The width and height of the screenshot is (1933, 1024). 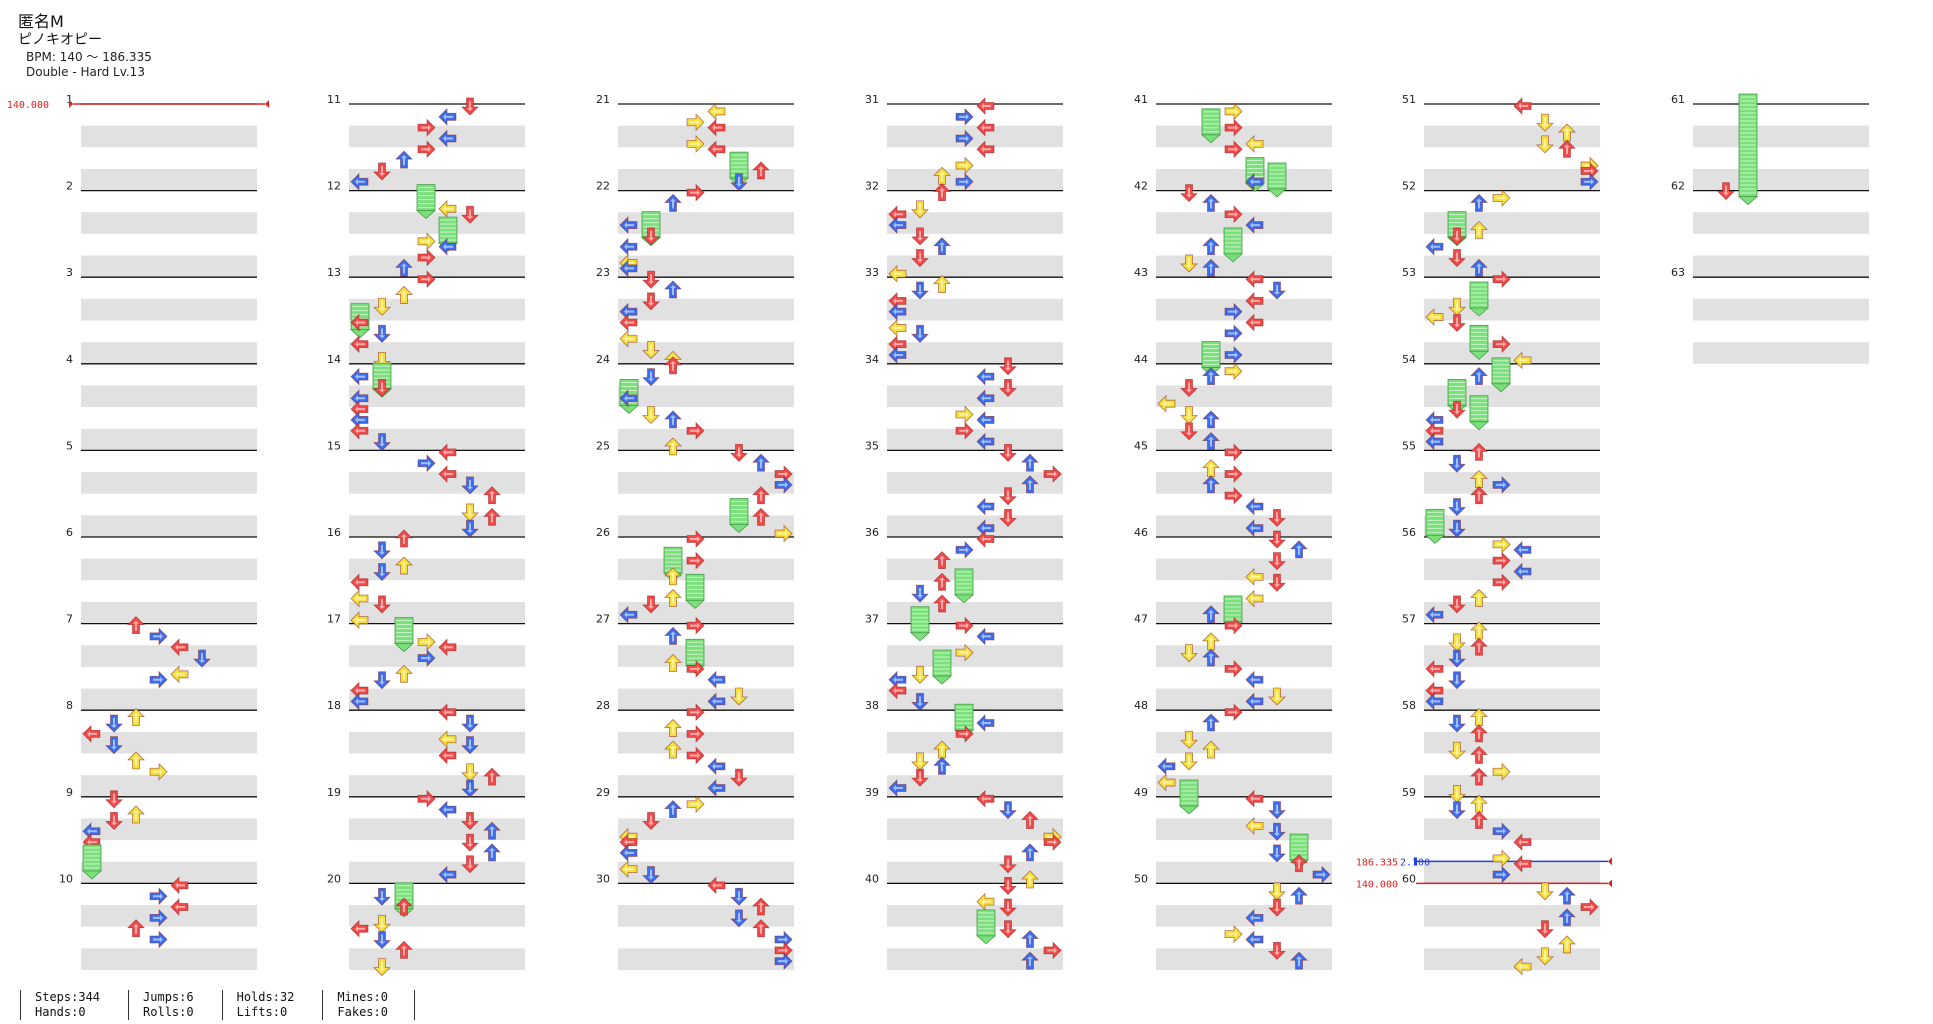 I want to click on measure-number: 44, so click(x=1141, y=359).